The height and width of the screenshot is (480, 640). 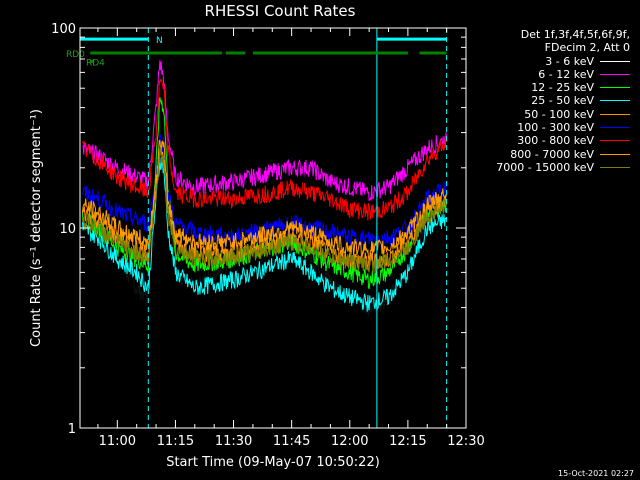 What do you see at coordinates (280, 11) in the screenshot?
I see `chart-title: RHESSI Count Rates` at bounding box center [280, 11].